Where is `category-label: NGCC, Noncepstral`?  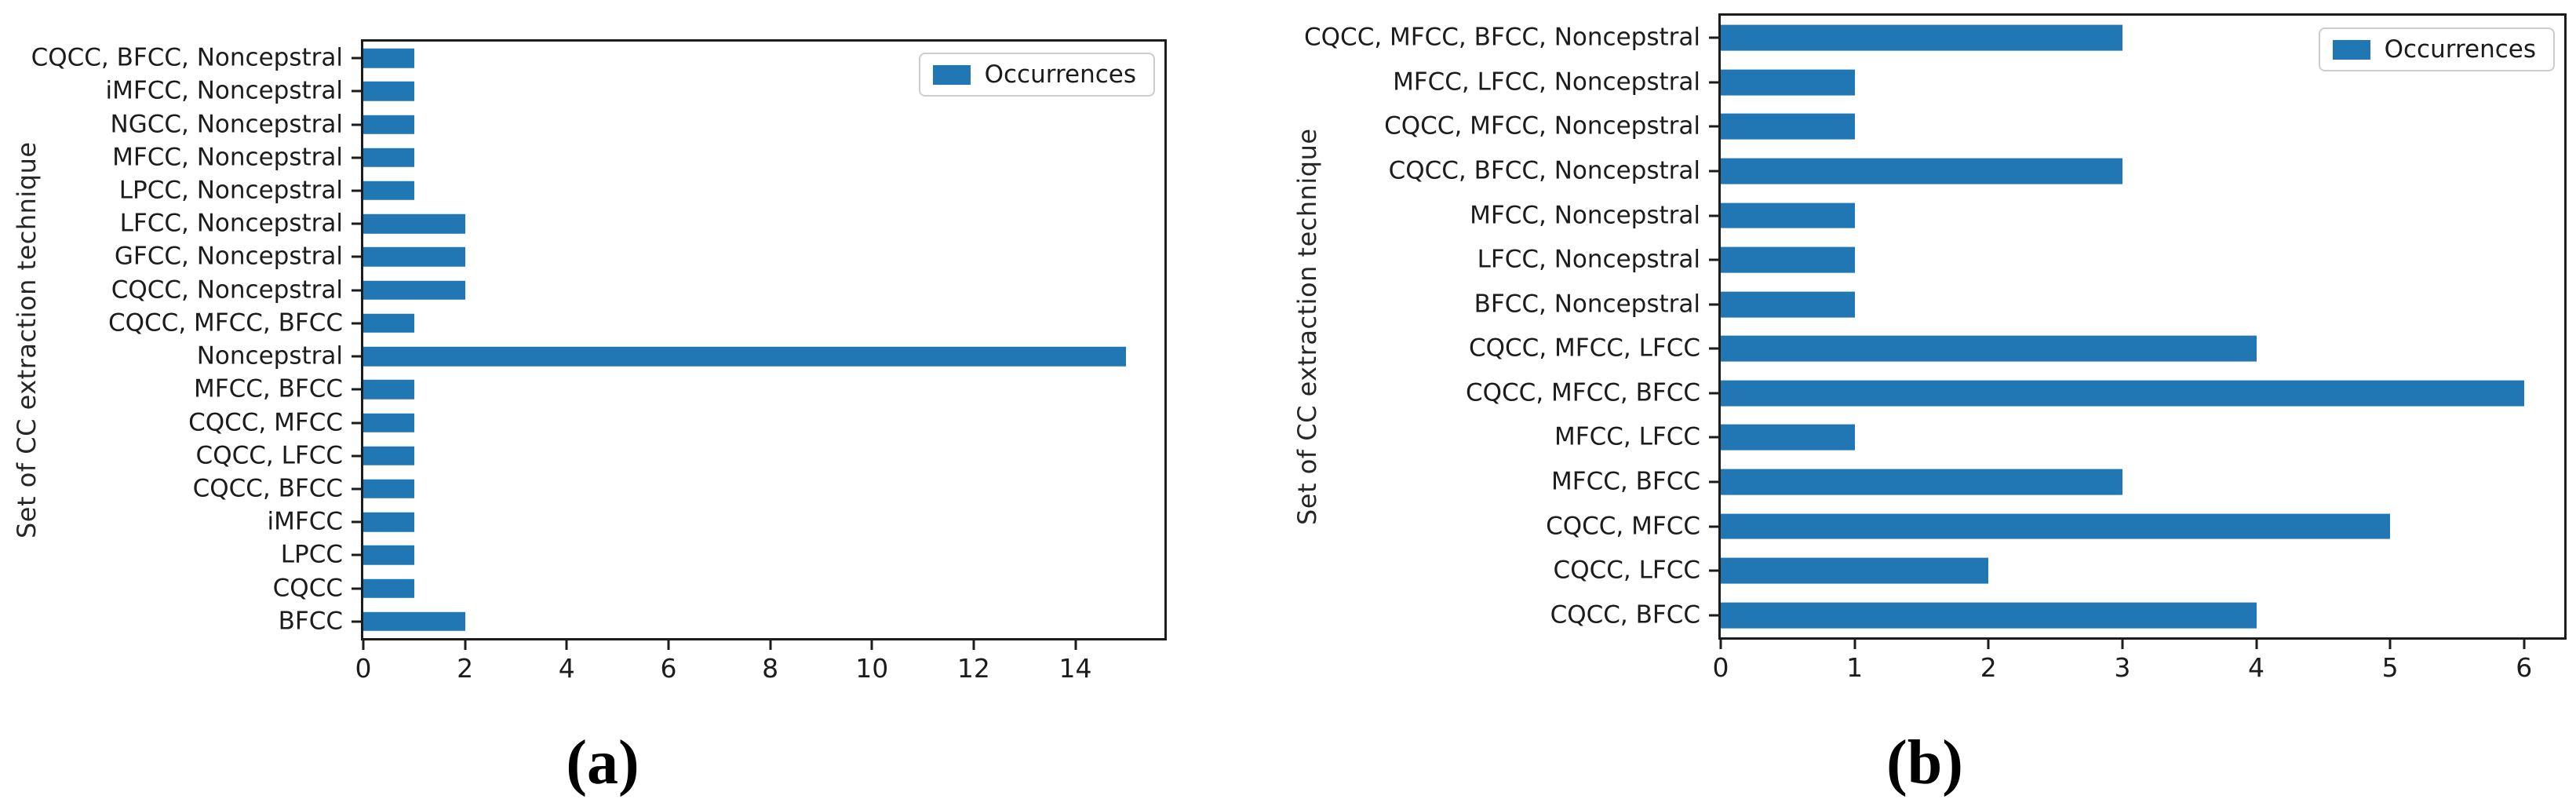
category-label: NGCC, Noncepstral is located at coordinates (226, 124).